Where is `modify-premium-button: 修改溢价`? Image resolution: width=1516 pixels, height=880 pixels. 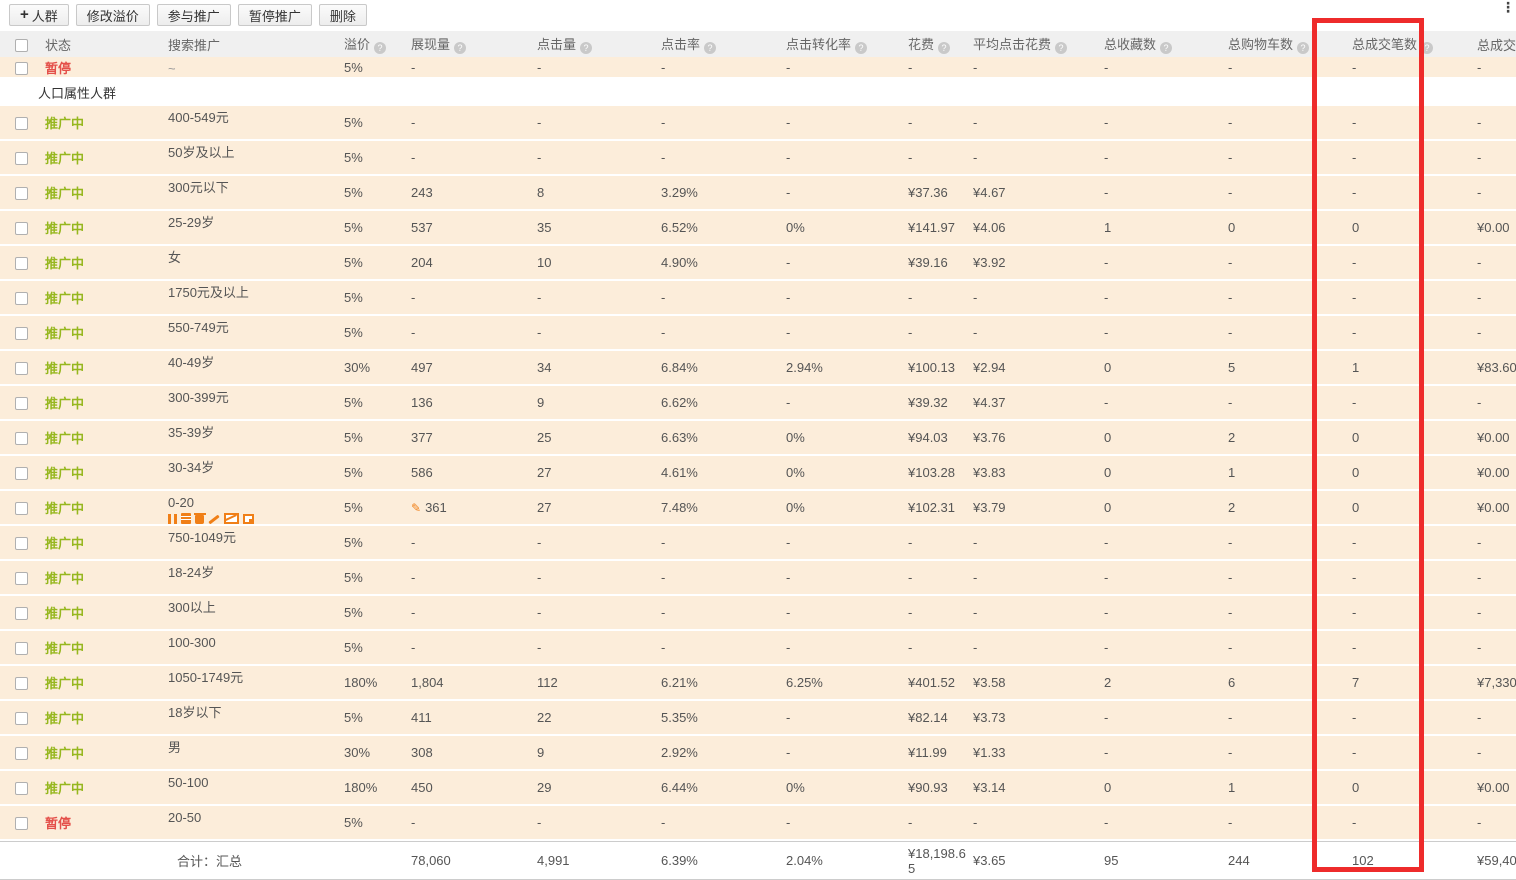 modify-premium-button: 修改溢价 is located at coordinates (112, 15).